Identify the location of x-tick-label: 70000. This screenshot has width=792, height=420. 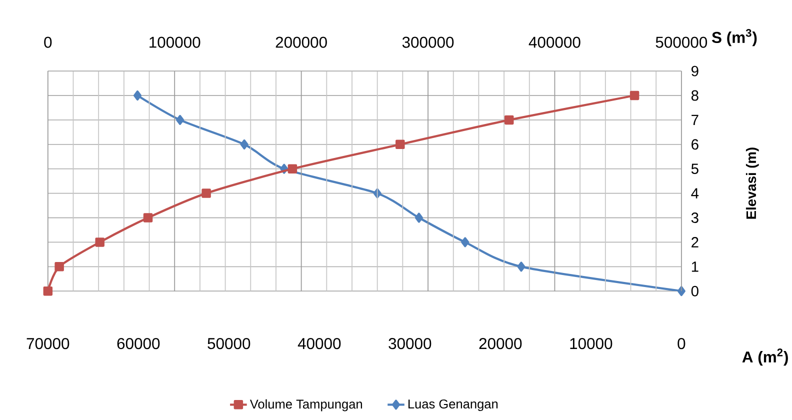
(48, 343).